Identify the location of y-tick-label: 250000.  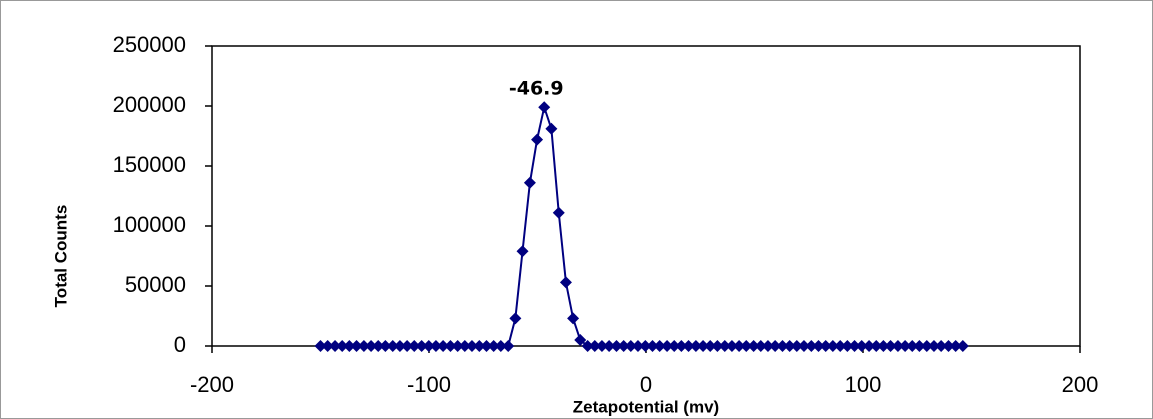
(149, 44).